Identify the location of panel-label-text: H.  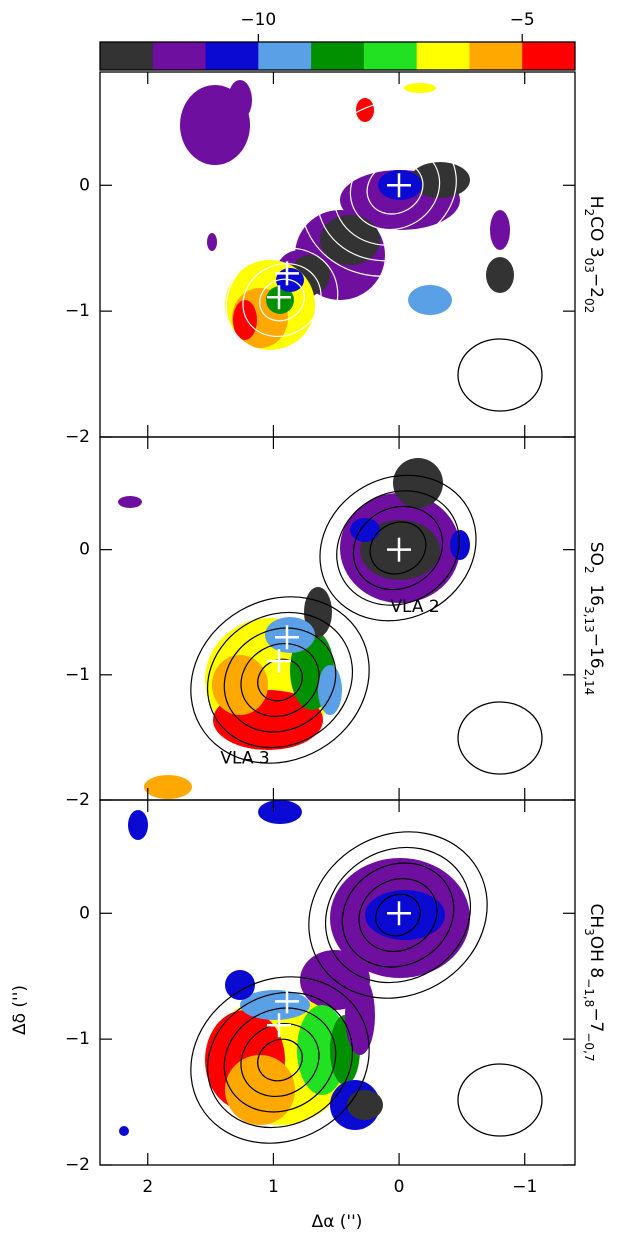
(596, 202).